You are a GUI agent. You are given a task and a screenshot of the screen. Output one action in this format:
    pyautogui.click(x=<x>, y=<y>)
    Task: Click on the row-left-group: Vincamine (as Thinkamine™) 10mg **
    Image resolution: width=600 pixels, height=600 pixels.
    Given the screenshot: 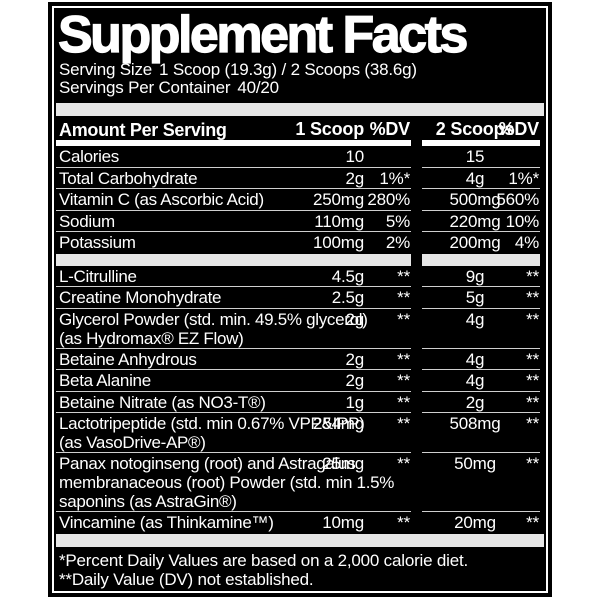 What is the action you would take?
    pyautogui.click(x=233, y=523)
    